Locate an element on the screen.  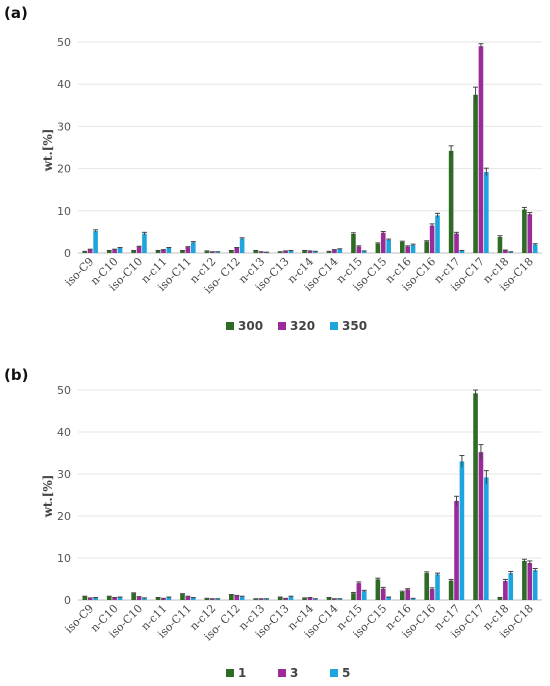
panel-b-category-label: iso-C9 is located at coordinates (79, 619).